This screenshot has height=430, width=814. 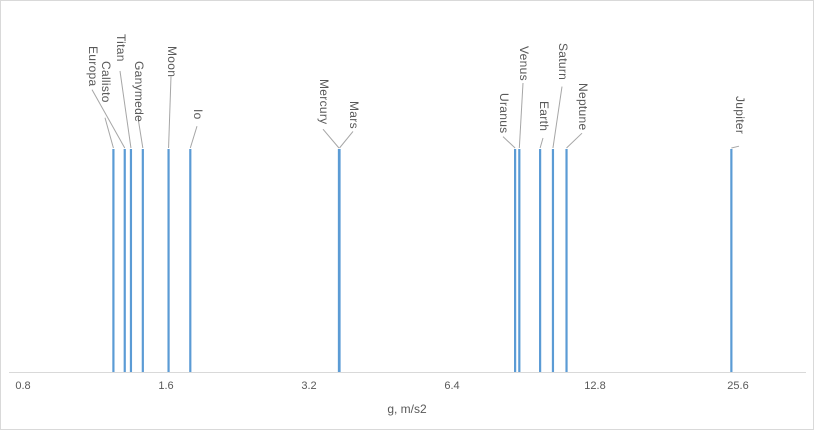 I want to click on leader-line-europa, so click(x=108, y=119).